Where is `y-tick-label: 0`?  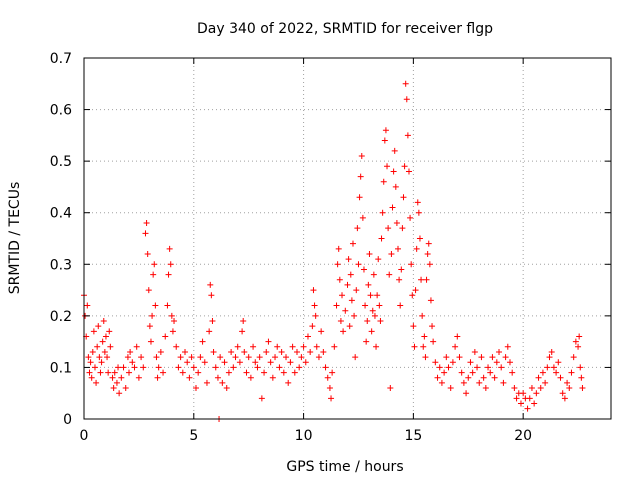
y-tick-label: 0 is located at coordinates (67, 420).